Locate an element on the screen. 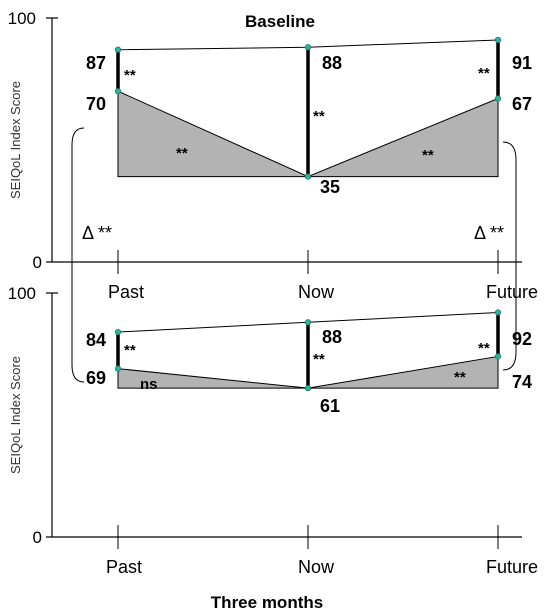 This screenshot has height=613, width=549. top-lower-point-now is located at coordinates (308, 176).